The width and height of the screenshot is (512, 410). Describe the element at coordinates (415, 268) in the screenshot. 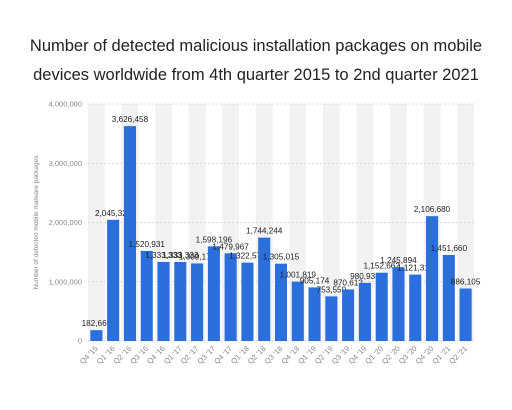

I see `data-label: 1,121,318` at that location.